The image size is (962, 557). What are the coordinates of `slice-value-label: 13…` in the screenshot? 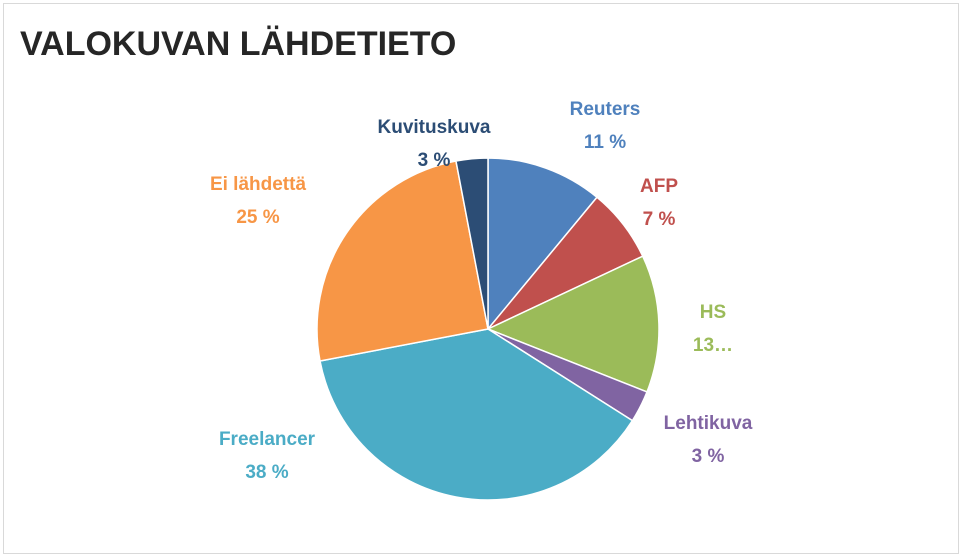 It's located at (713, 345).